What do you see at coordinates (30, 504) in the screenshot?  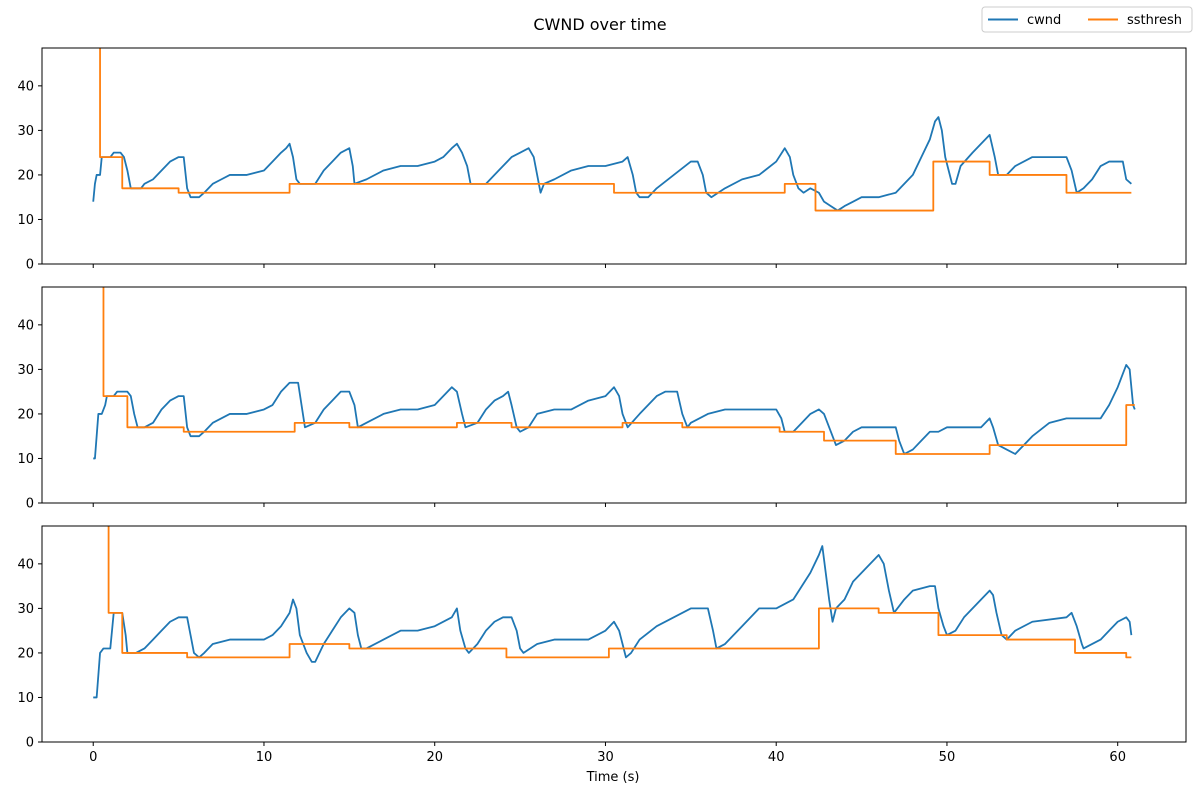 I see `y-tick-label-2-0: 0` at bounding box center [30, 504].